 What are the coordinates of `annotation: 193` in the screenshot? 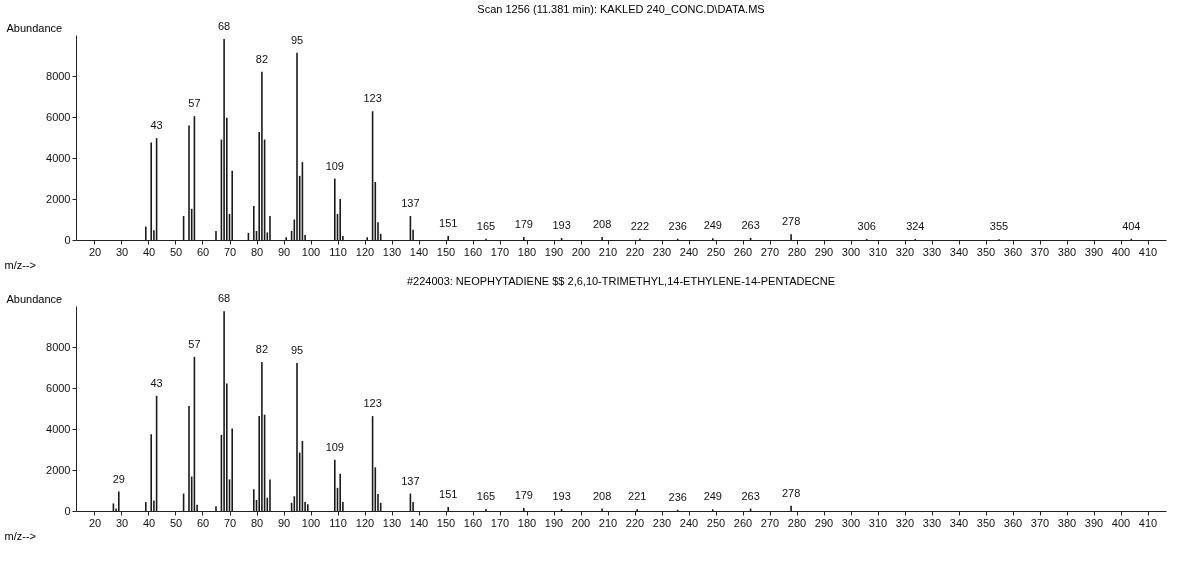 It's located at (561, 495).